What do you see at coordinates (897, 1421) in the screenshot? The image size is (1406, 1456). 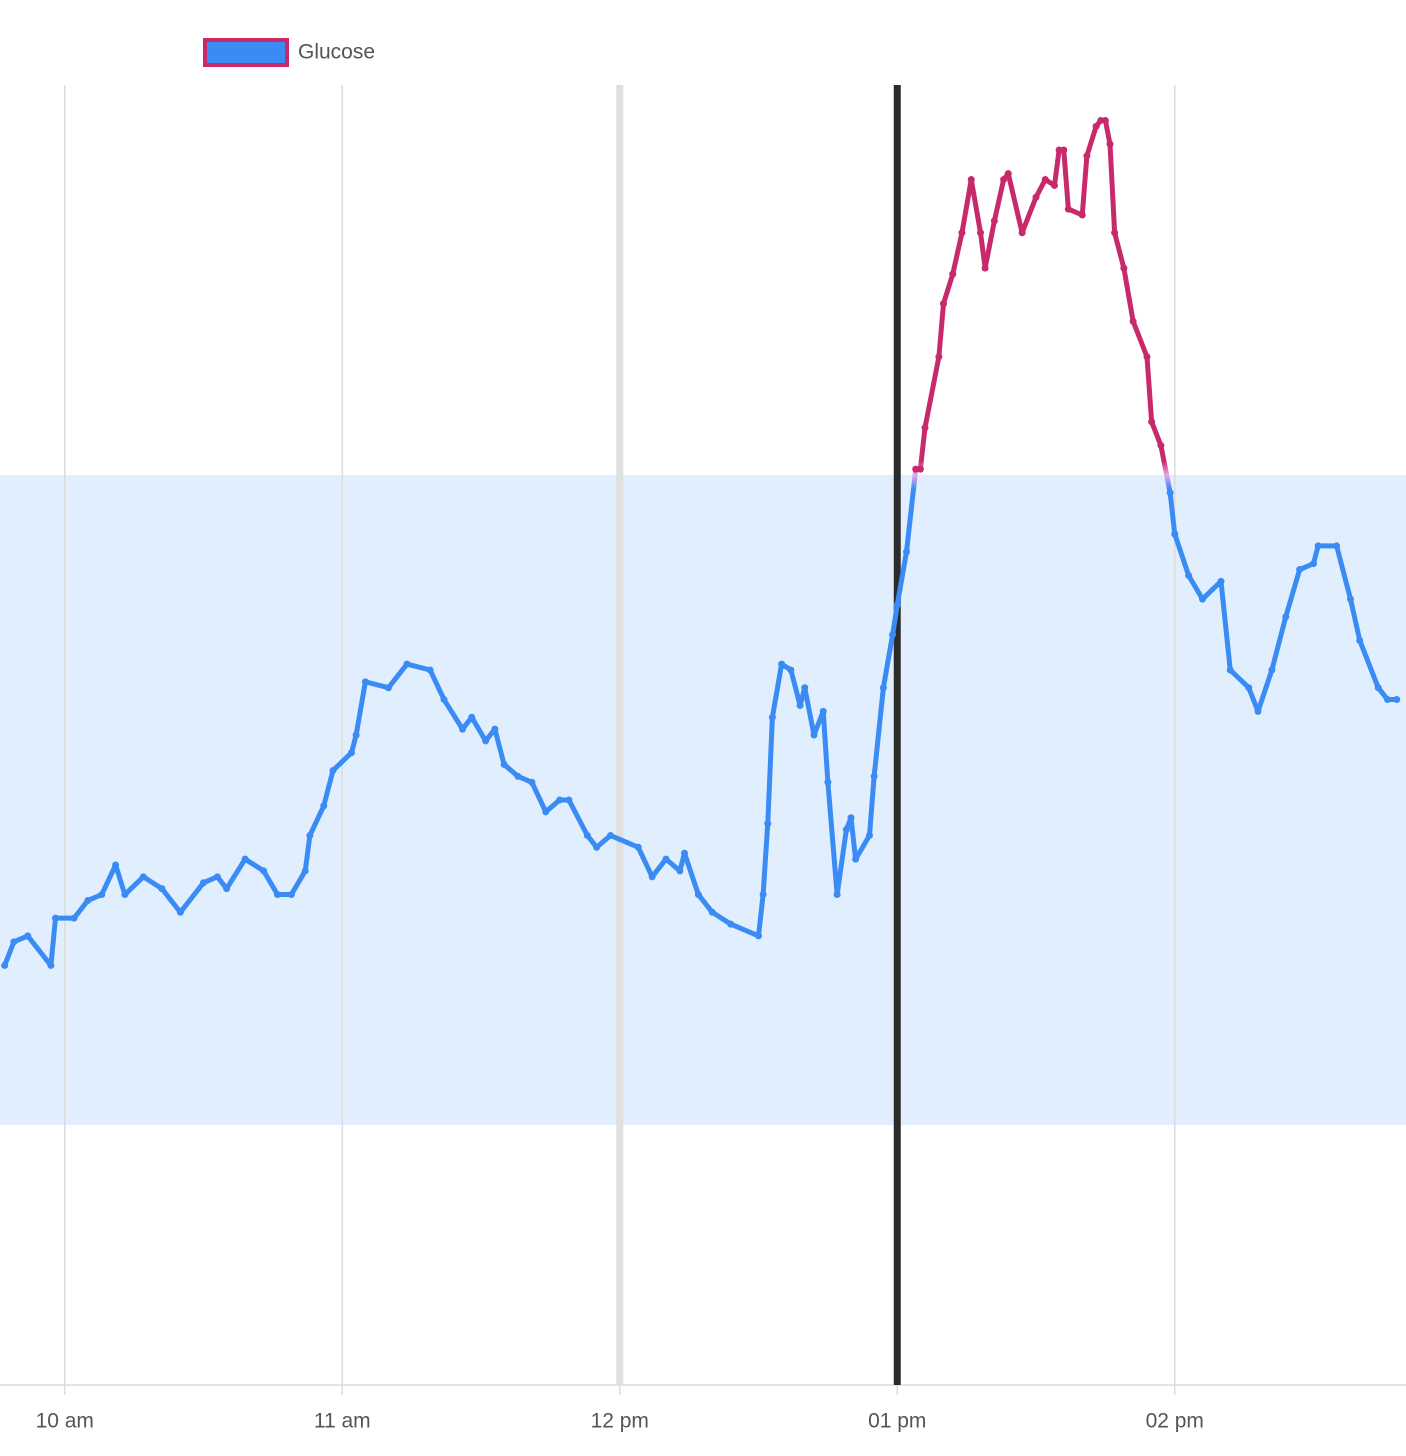 I see `x-tick-label: 01 pm` at bounding box center [897, 1421].